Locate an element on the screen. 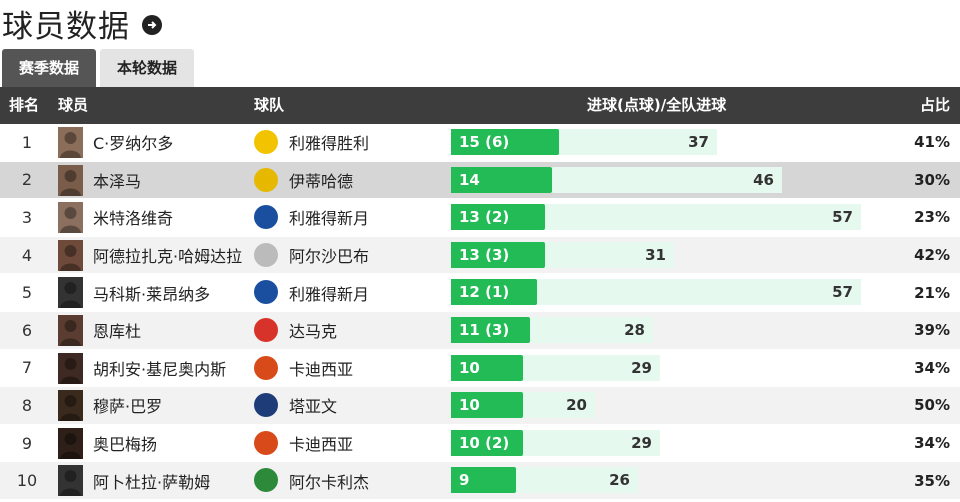 The width and height of the screenshot is (960, 502). table-row: 8 穆萨·巴罗 塔亚文 10 20 50% is located at coordinates (480, 406).